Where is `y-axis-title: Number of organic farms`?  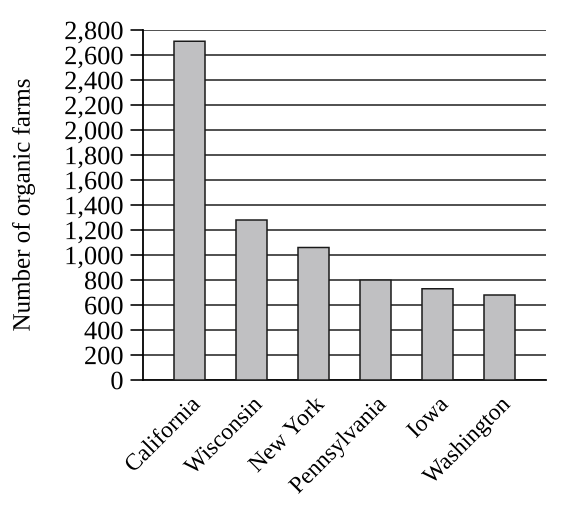 y-axis-title: Number of organic farms is located at coordinates (24, 205).